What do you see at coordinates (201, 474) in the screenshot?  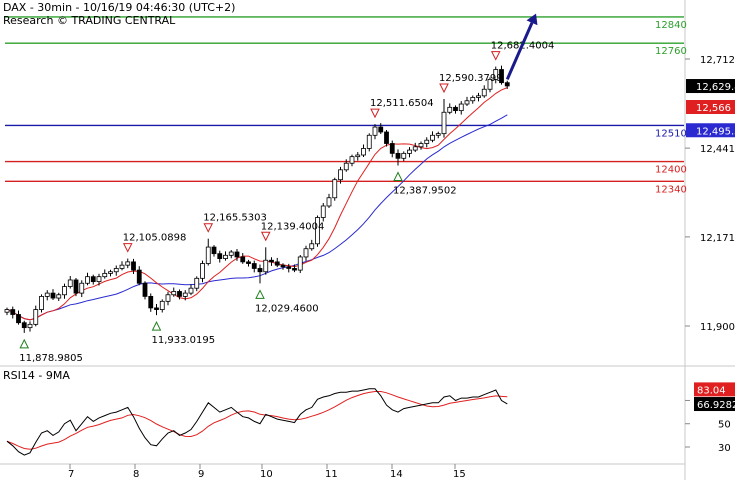 I see `time-tick-label: 9` at bounding box center [201, 474].